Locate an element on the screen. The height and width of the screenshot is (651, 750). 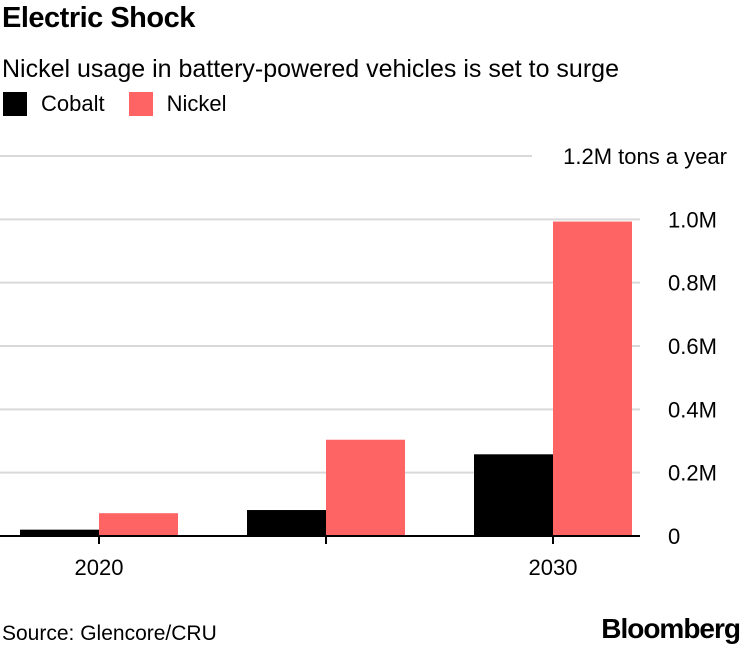
y-tick-label: 0.4M is located at coordinates (692, 409).